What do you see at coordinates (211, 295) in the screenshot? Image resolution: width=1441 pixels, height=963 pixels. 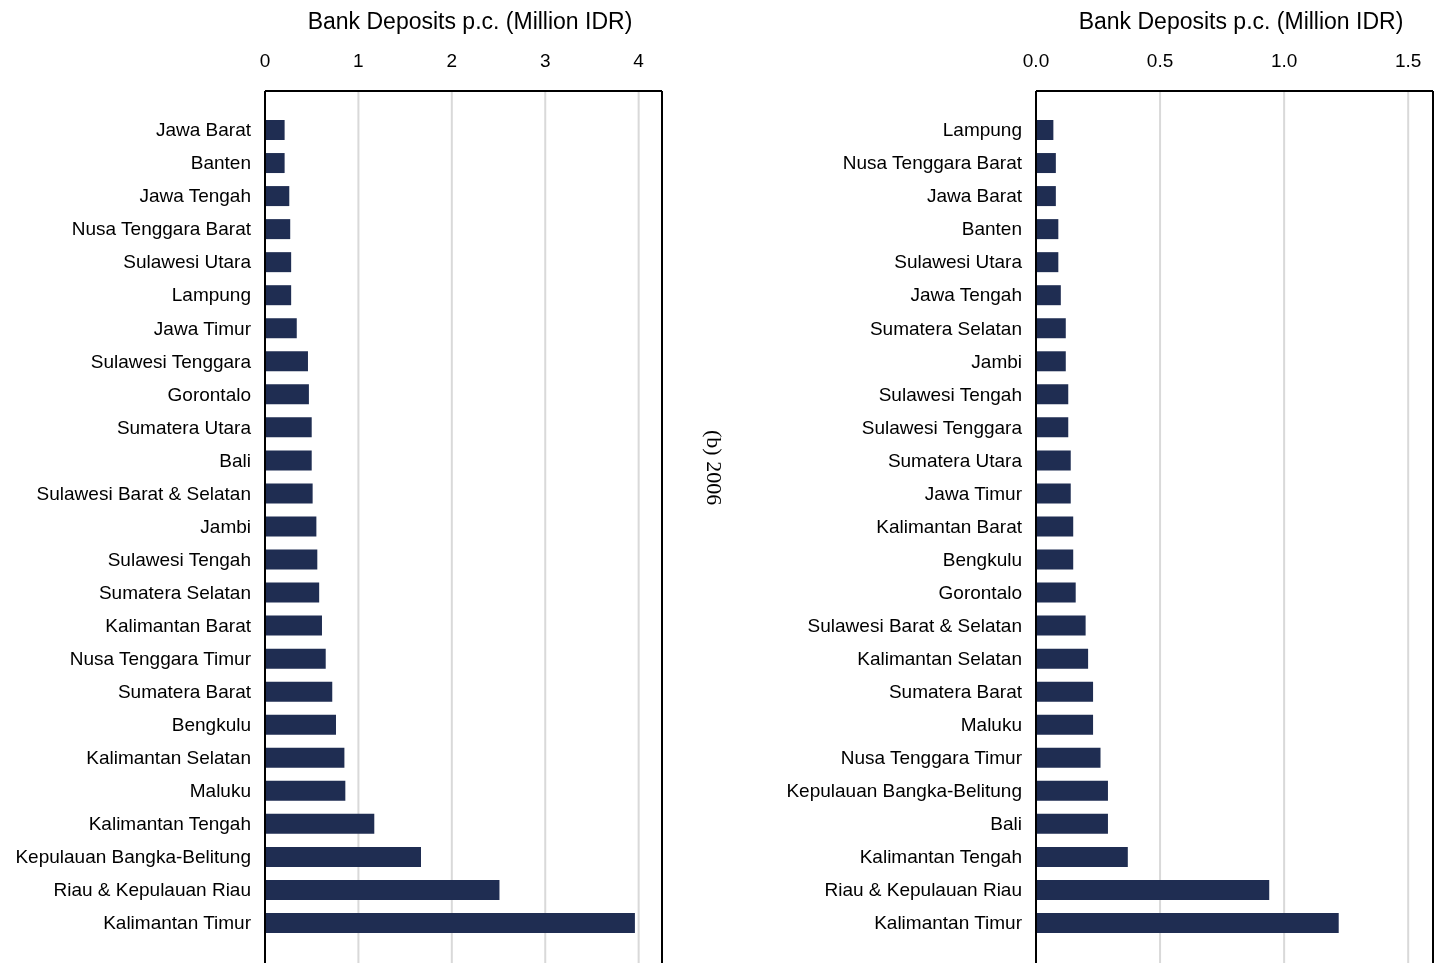 I see `y-tick-label: Lampung` at bounding box center [211, 295].